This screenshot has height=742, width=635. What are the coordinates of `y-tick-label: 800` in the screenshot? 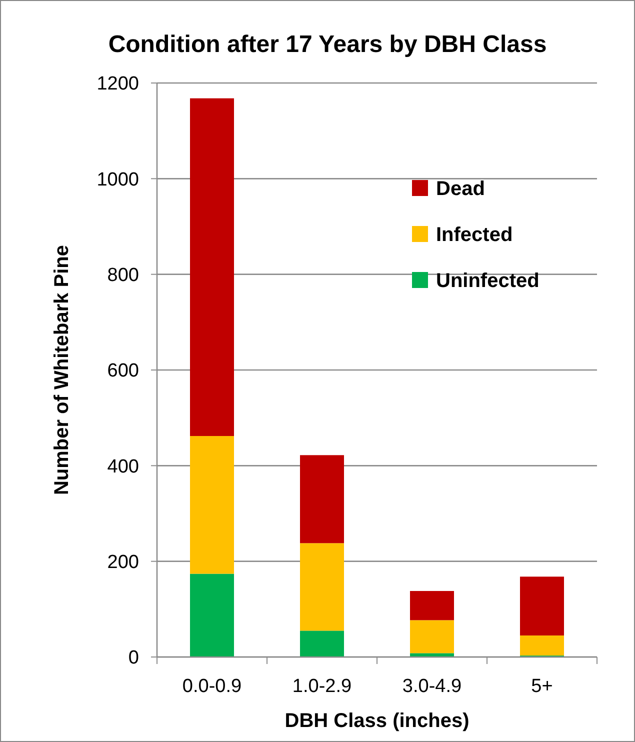 It's located at (123, 275).